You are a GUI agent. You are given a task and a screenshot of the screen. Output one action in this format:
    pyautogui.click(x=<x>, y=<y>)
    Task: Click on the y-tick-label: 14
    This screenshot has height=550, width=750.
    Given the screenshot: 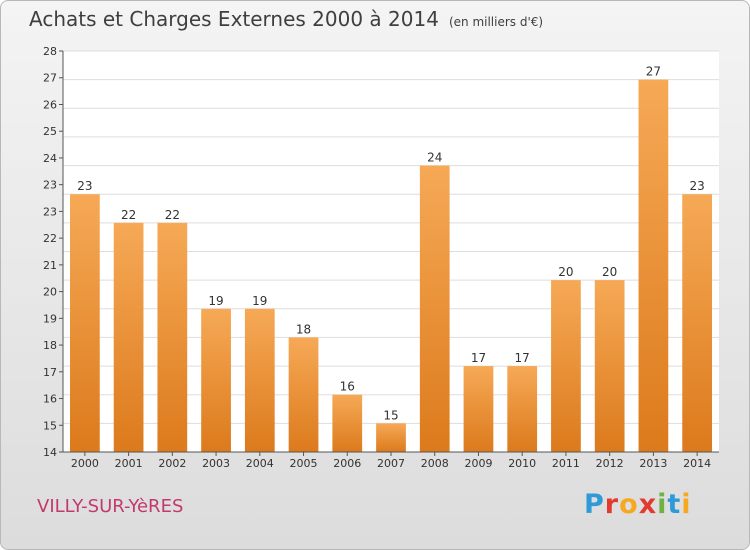 What is the action you would take?
    pyautogui.click(x=50, y=452)
    